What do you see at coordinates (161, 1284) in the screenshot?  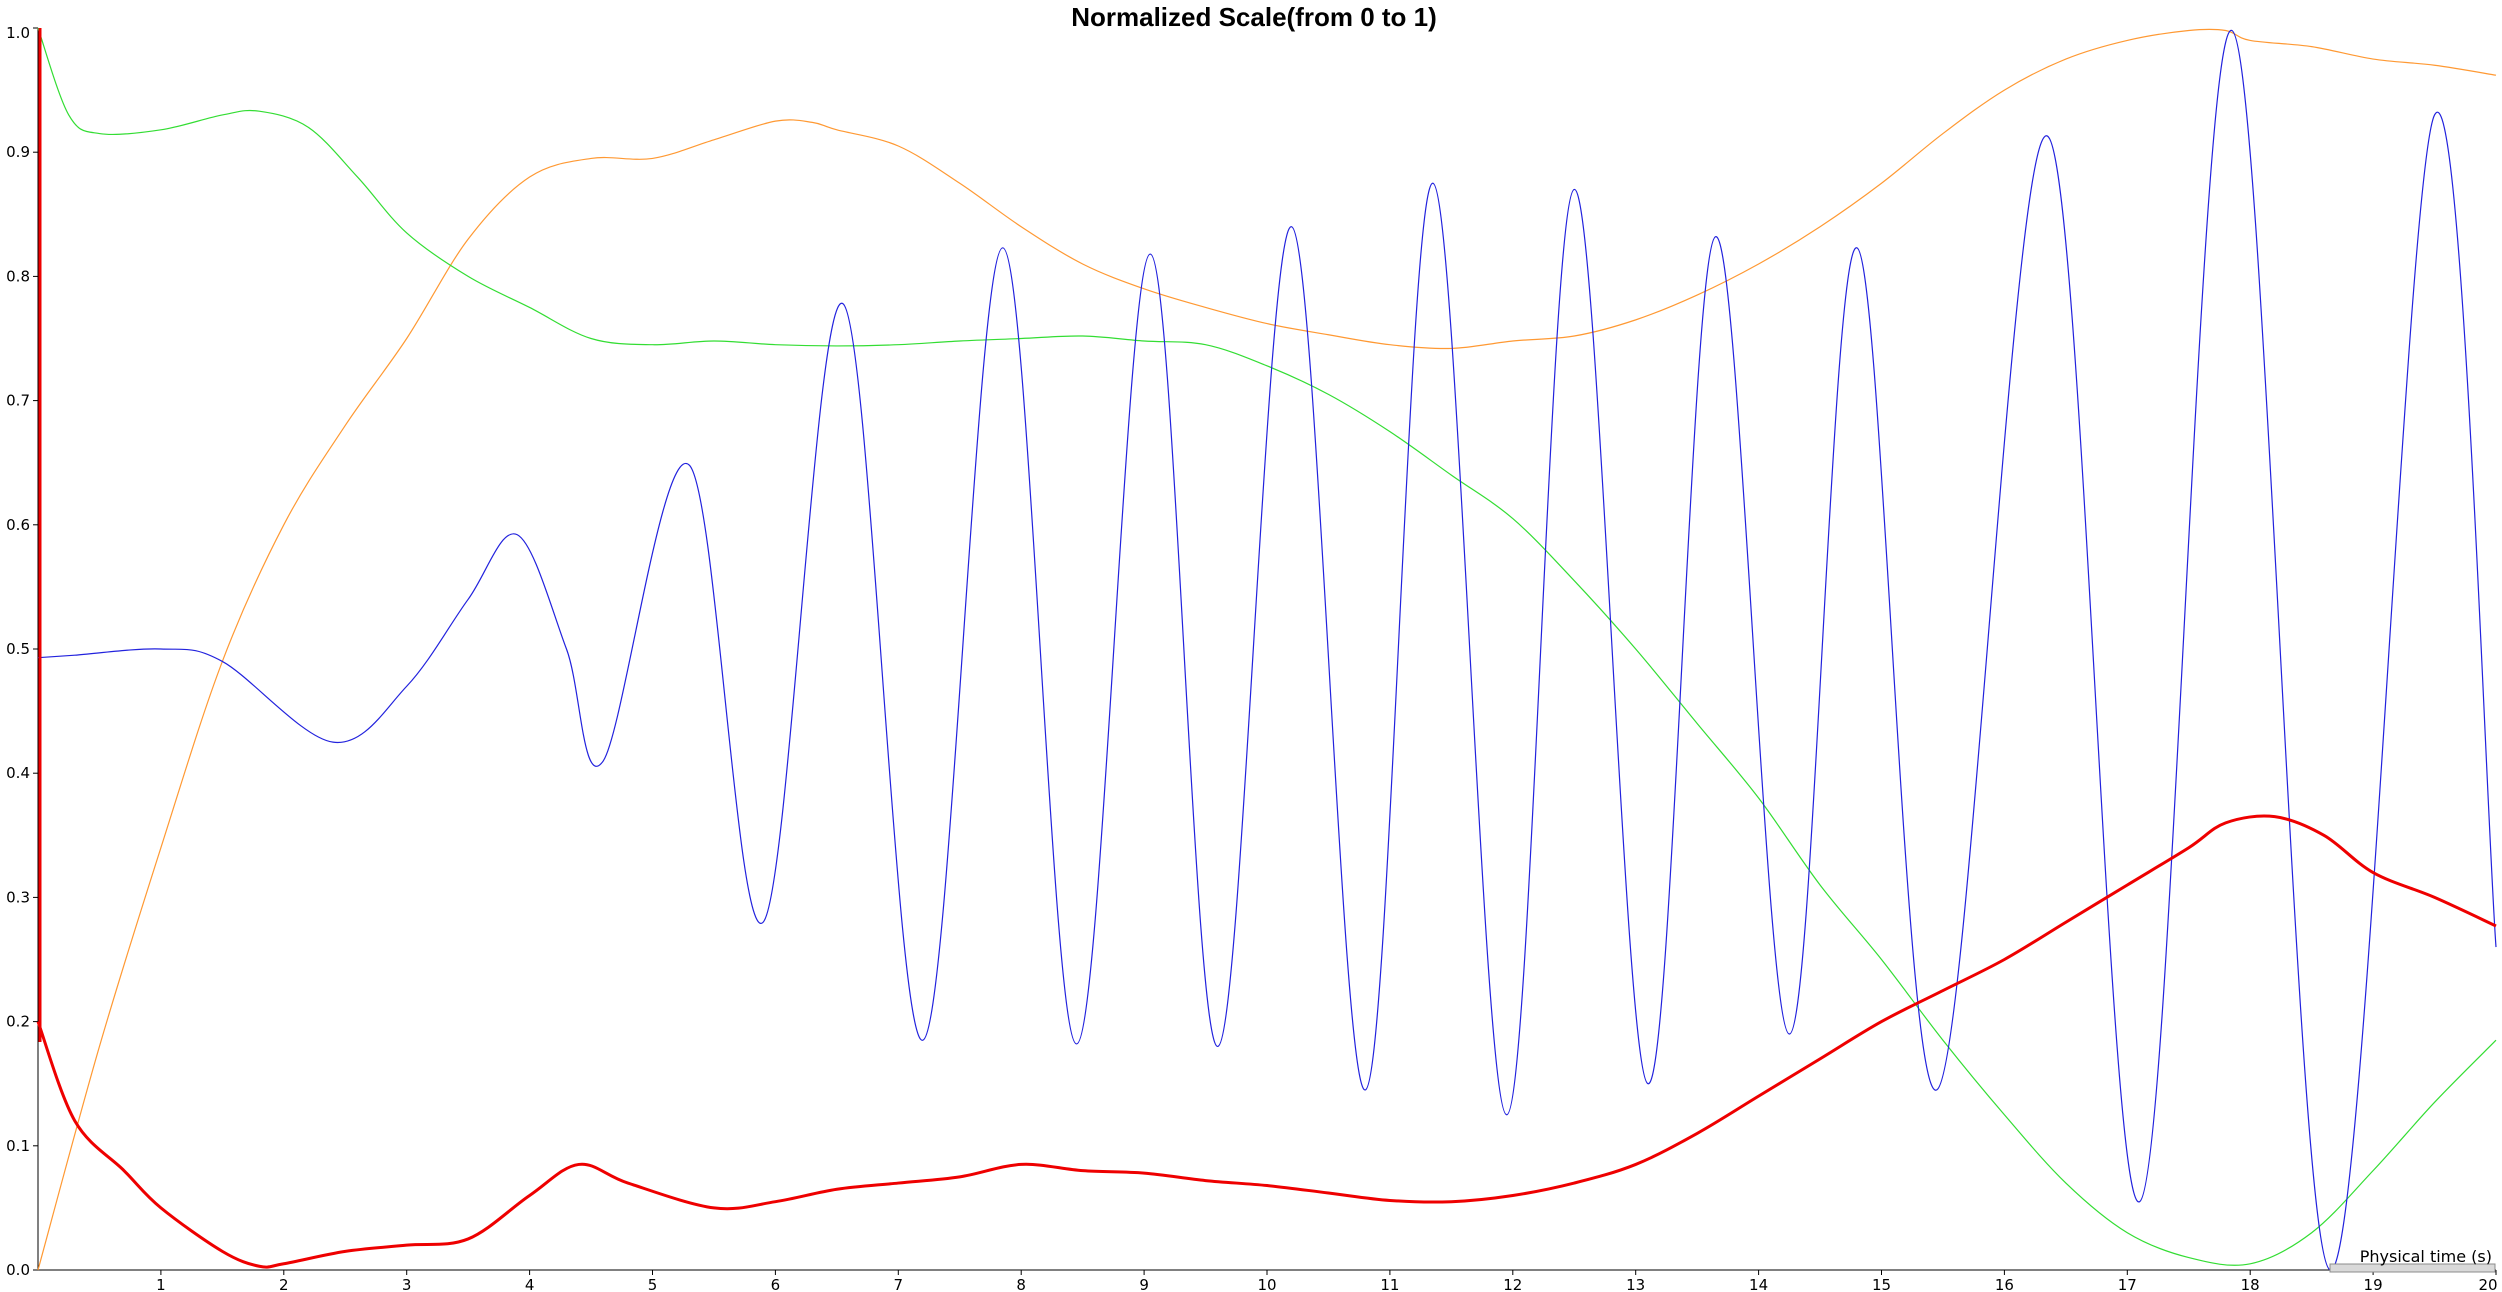 I see `x-tick-label: 1` at bounding box center [161, 1284].